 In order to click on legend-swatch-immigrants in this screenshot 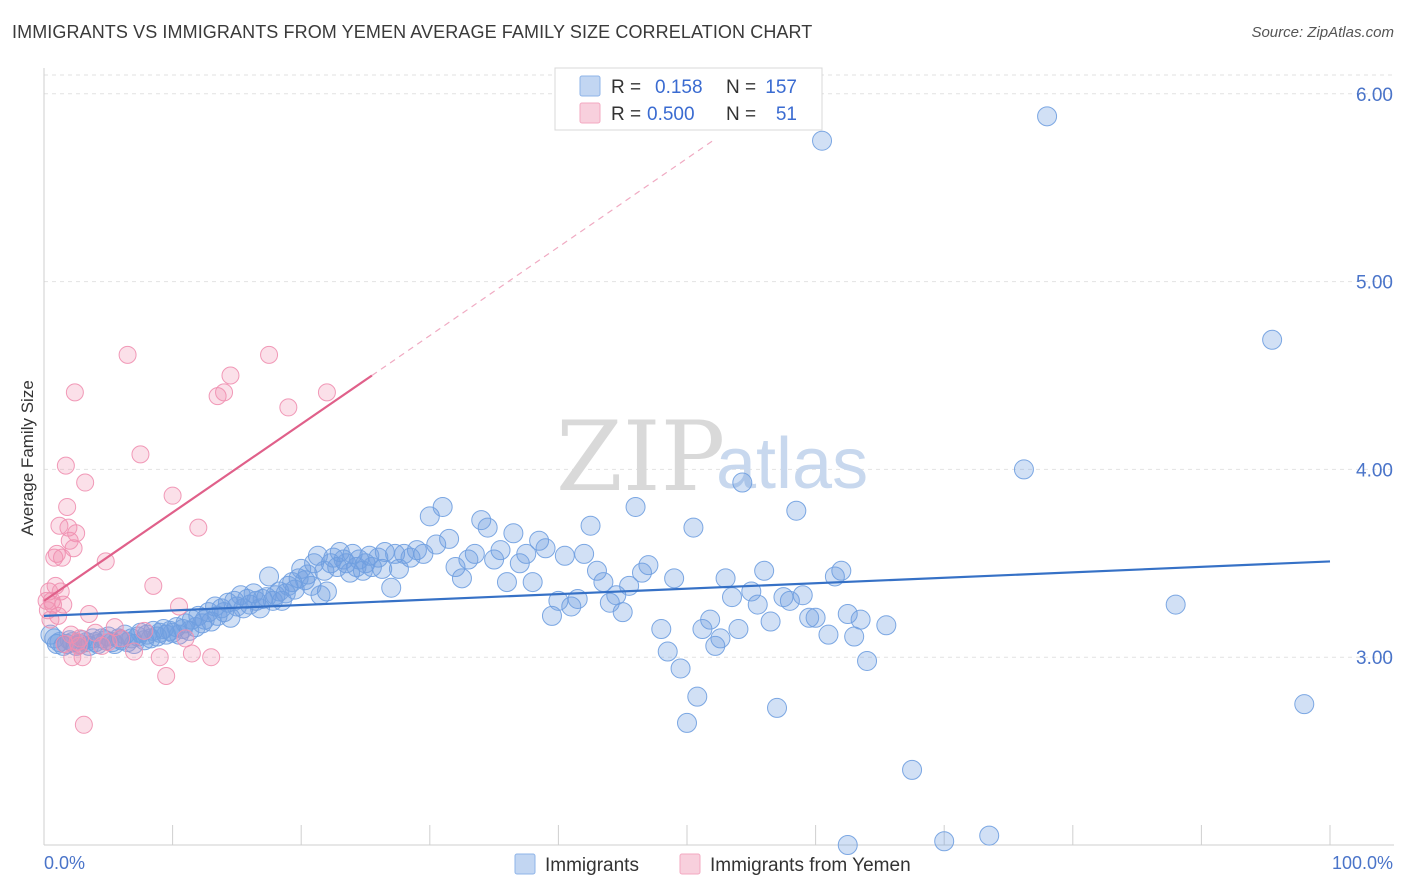, I will do `click(590, 86)`.